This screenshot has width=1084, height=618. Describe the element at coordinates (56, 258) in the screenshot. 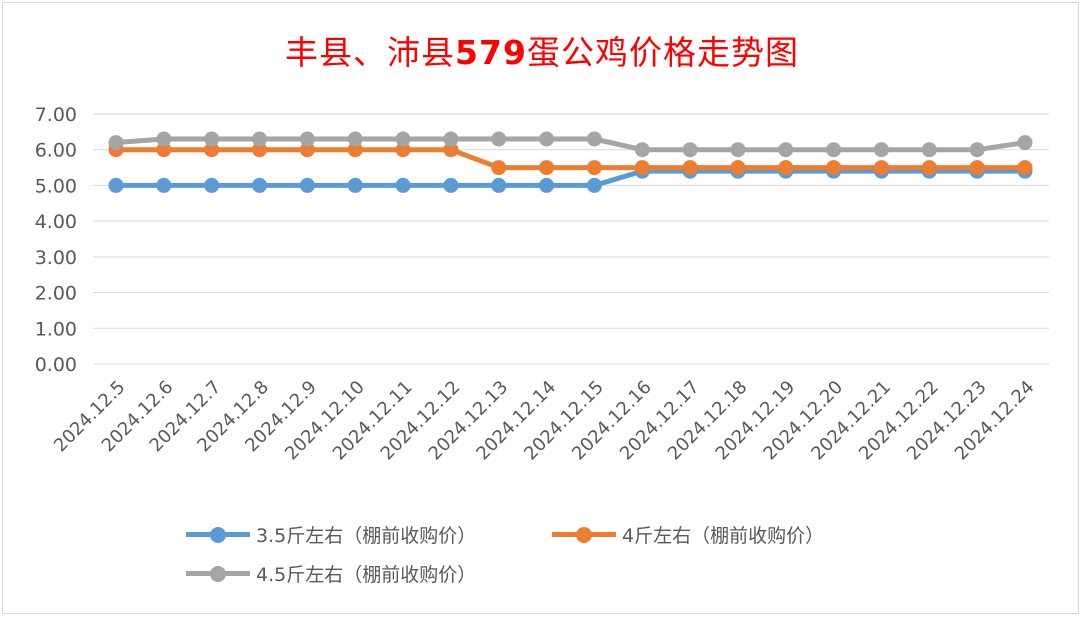

I see `y-tick-label: 3.00` at that location.